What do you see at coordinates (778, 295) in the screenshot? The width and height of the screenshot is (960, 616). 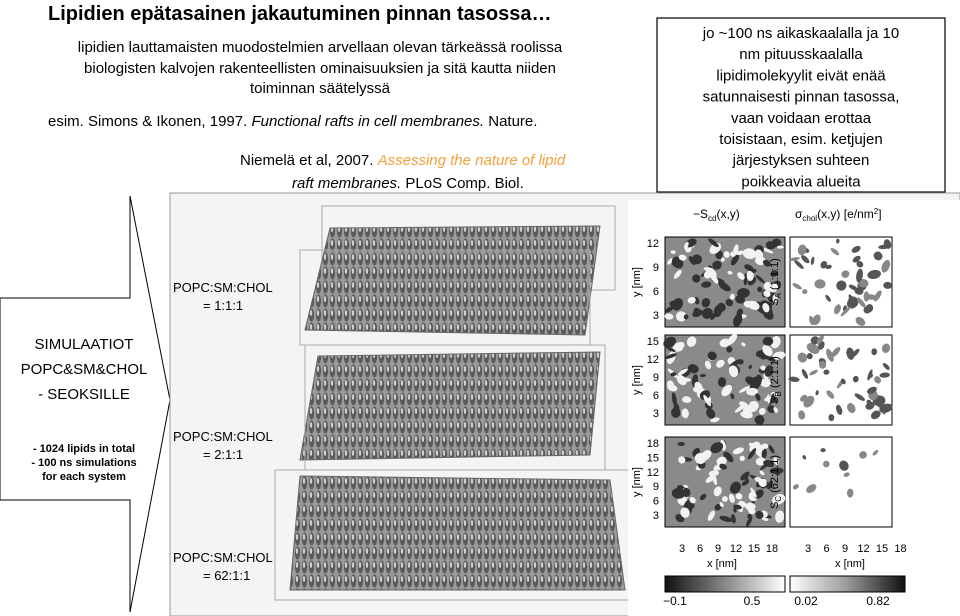 I see `row-label-part: A` at bounding box center [778, 295].